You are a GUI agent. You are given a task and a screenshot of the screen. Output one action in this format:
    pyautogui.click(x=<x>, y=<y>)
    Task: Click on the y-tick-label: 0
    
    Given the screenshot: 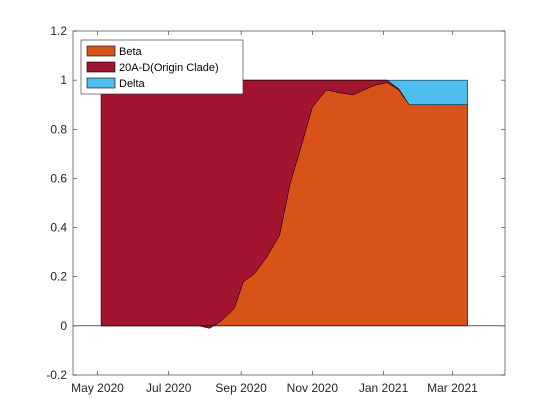 What is the action you would take?
    pyautogui.click(x=63, y=326)
    